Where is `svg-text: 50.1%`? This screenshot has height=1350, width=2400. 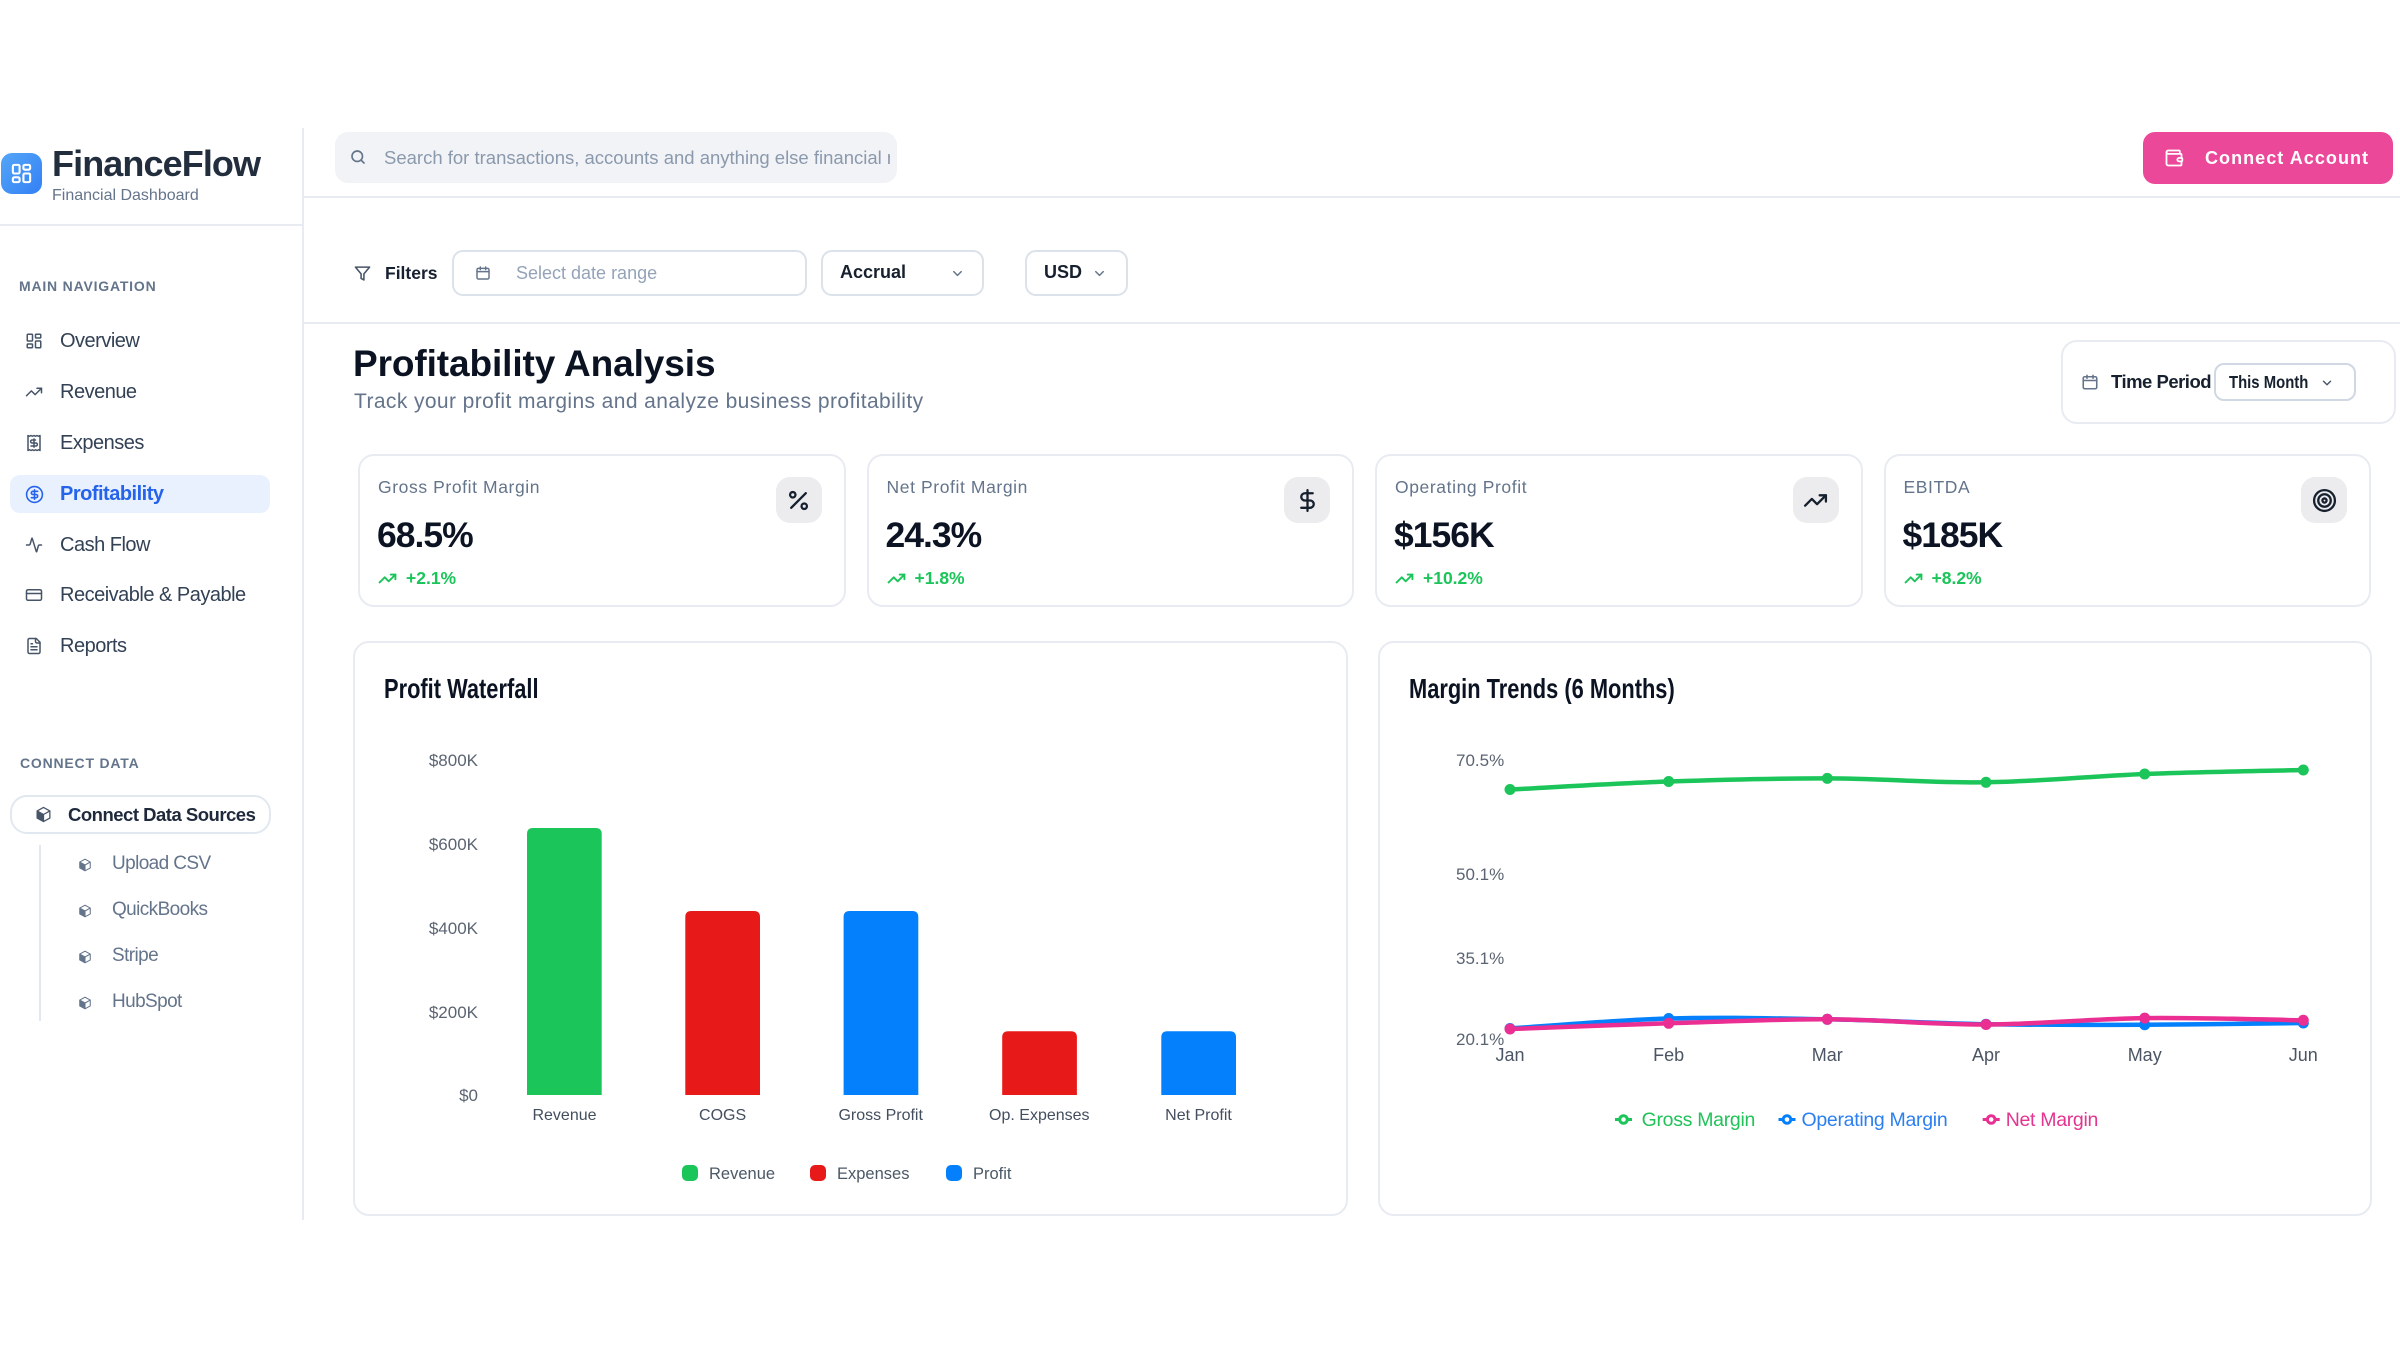
svg-text: 50.1% is located at coordinates (1480, 874).